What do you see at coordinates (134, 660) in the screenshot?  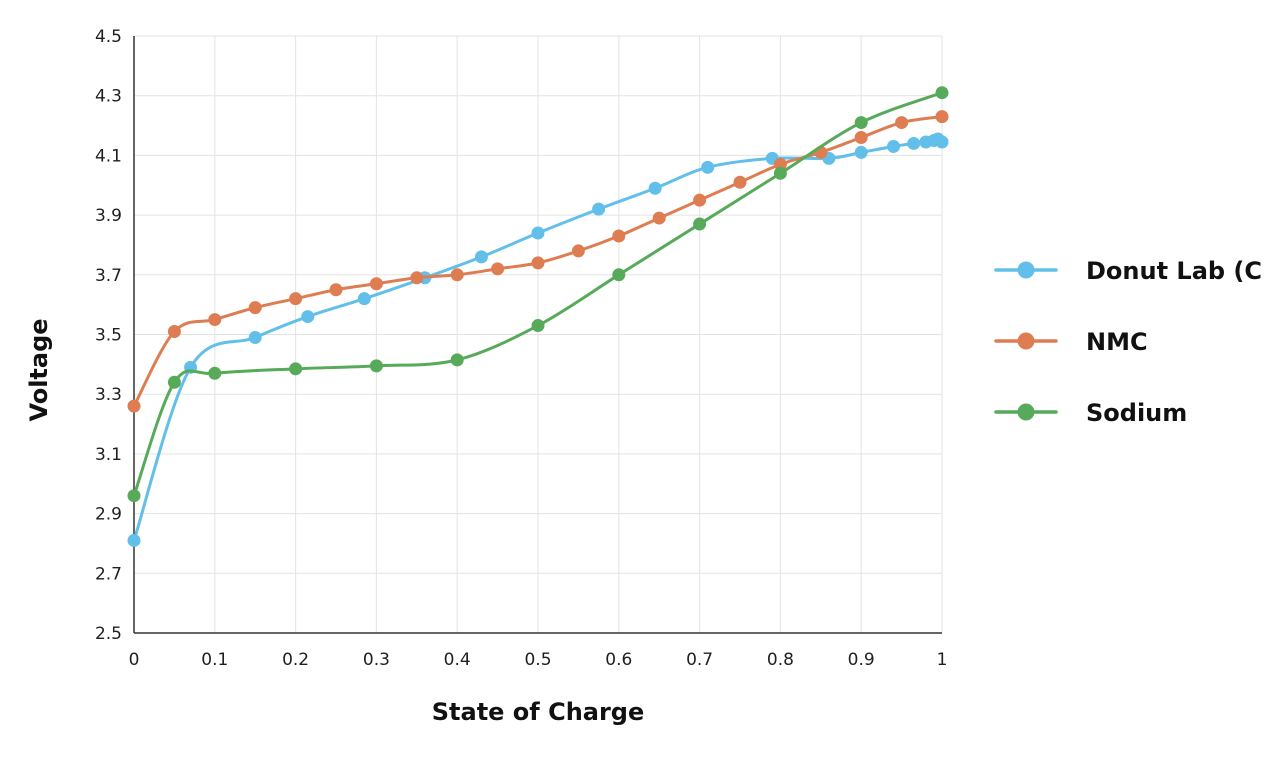 I see `x-tick-label-0: 0` at bounding box center [134, 660].